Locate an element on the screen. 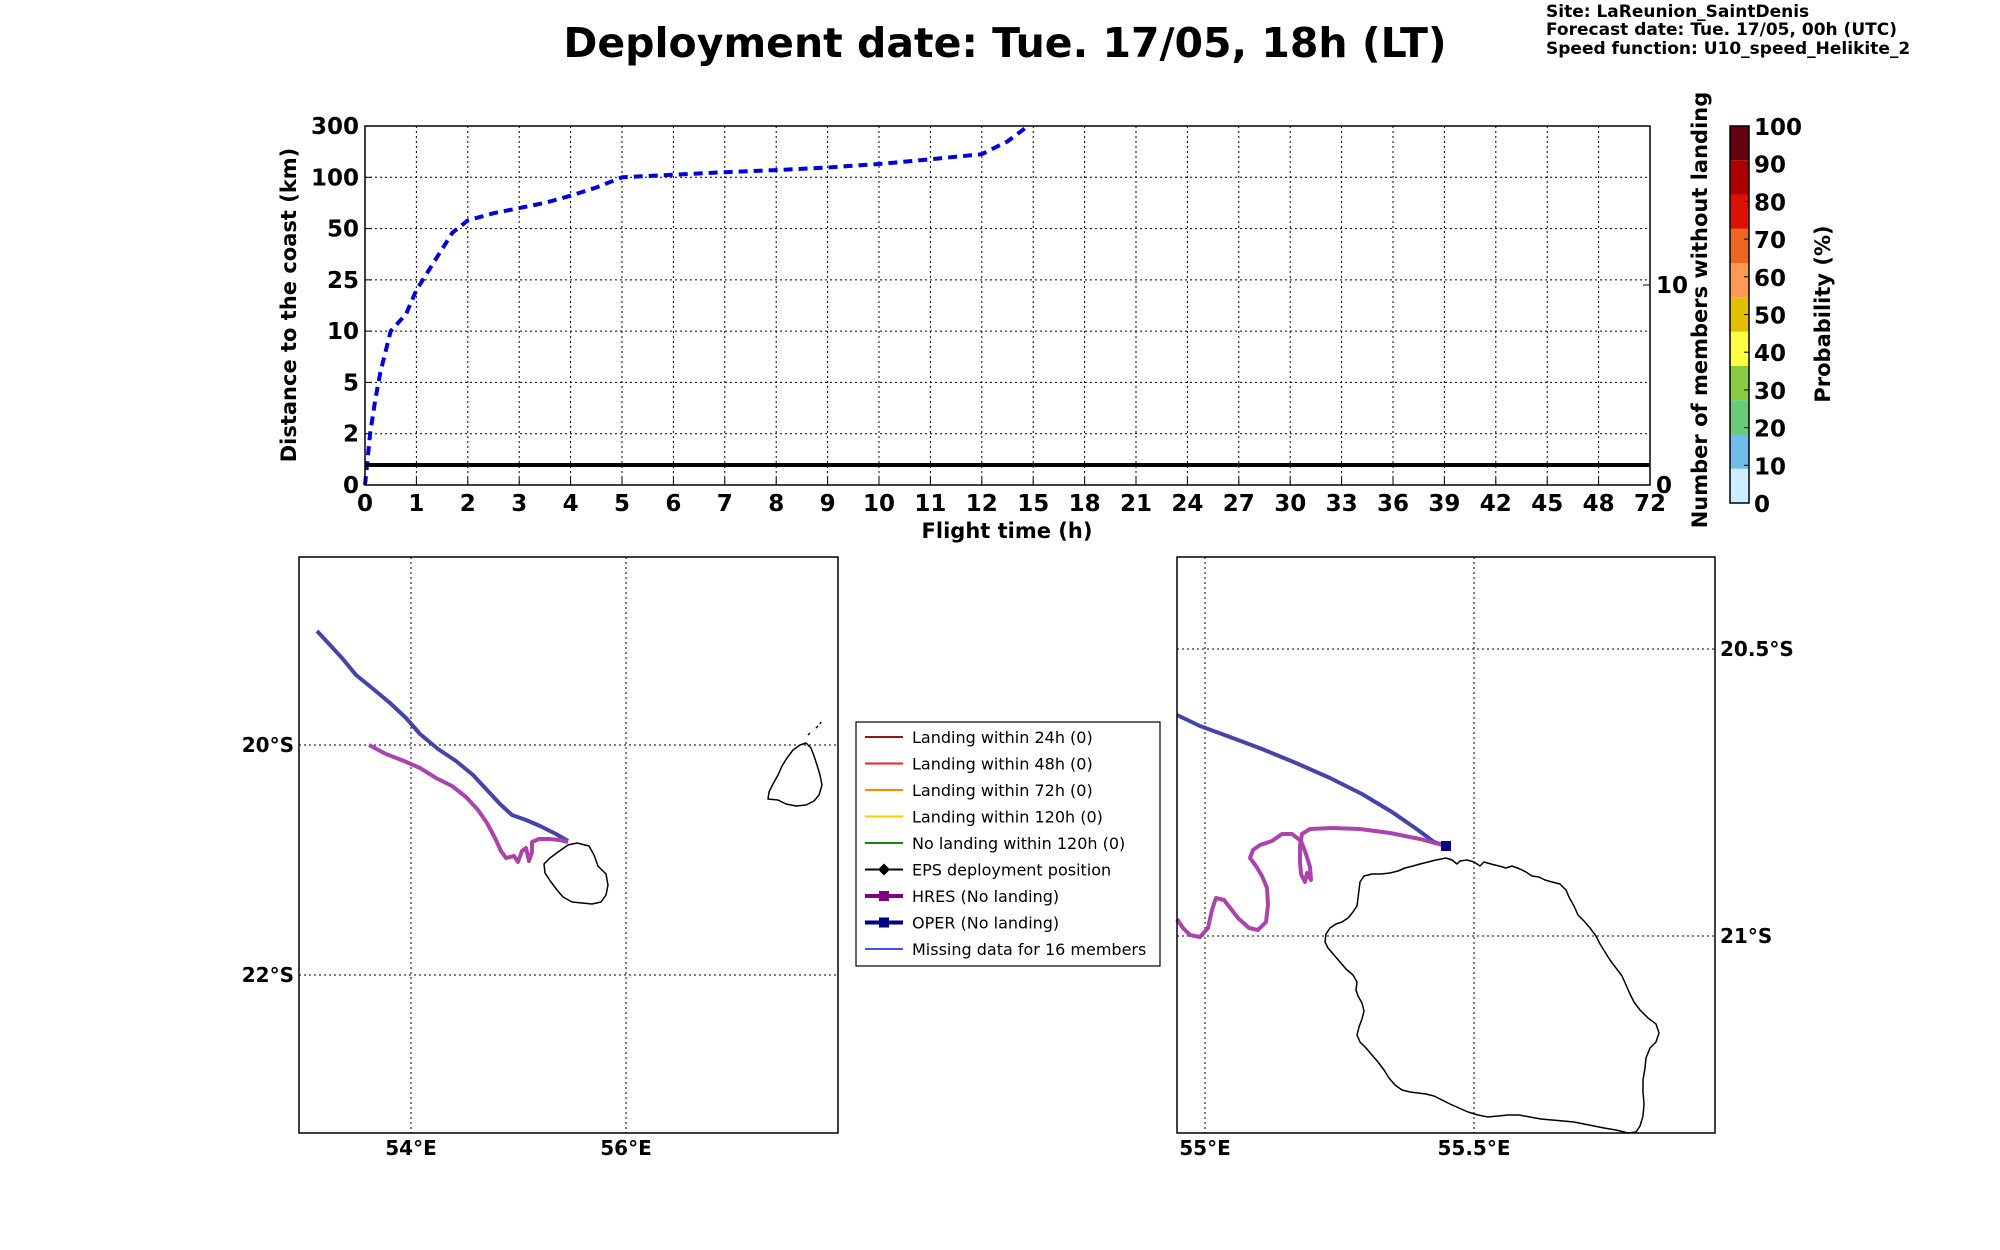  distance-chart-x-tick-label: 42 is located at coordinates (1496, 504).